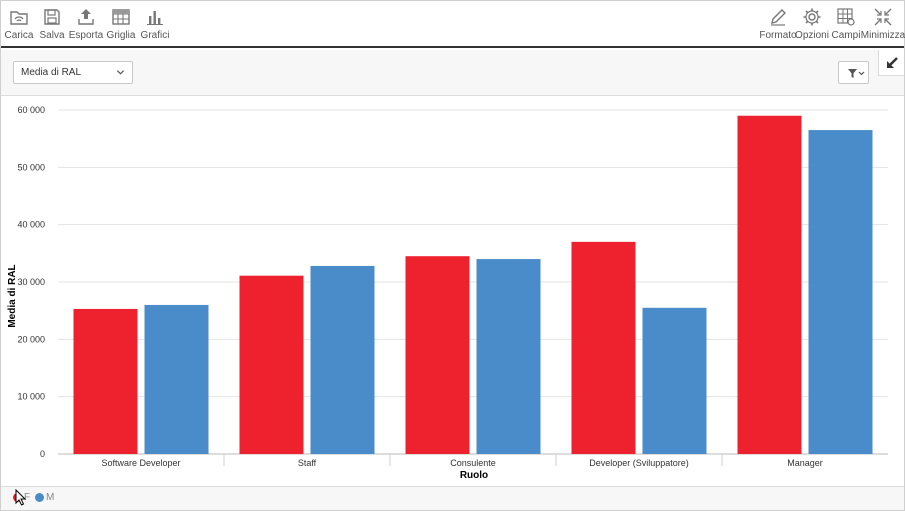  Describe the element at coordinates (473, 463) in the screenshot. I see `x-tick-label: Consulente` at that location.